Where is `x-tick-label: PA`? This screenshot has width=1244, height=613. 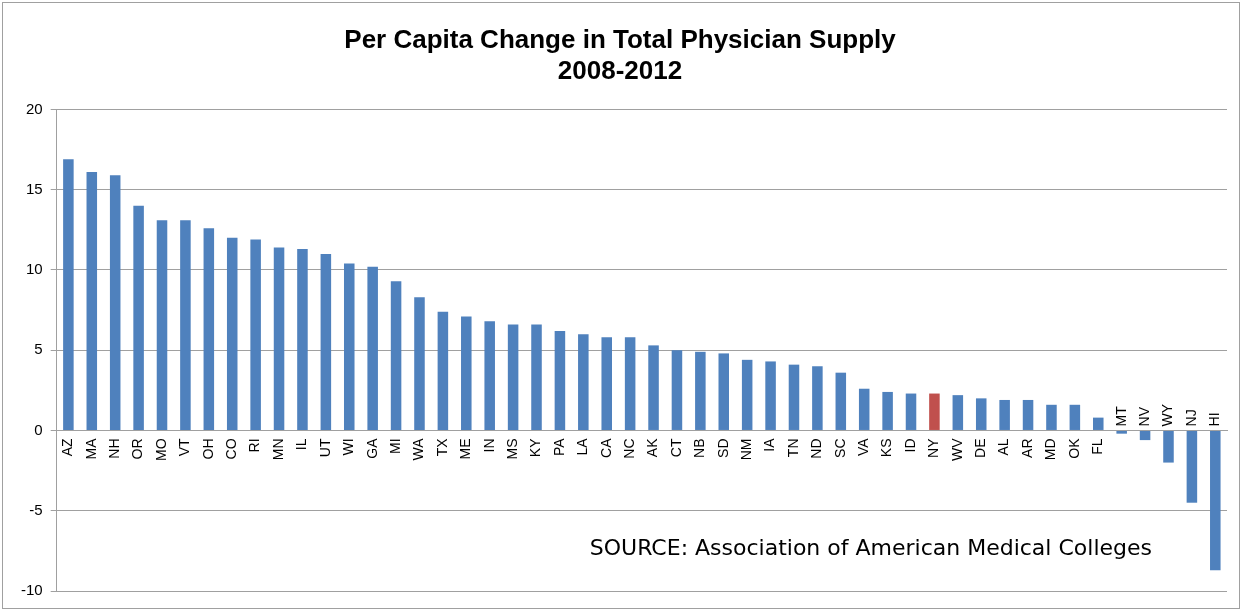
x-tick-label: PA is located at coordinates (558, 447).